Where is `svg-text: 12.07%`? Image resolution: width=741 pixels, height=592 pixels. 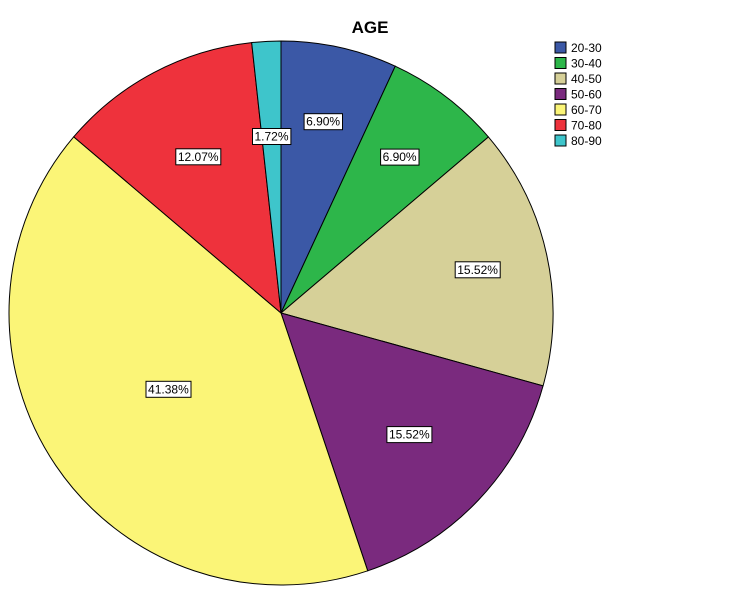 svg-text: 12.07% is located at coordinates (198, 157).